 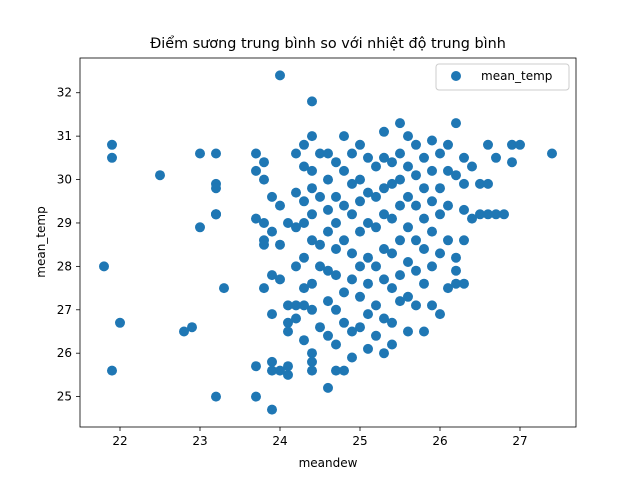 I want to click on x-tick-label: 24, so click(x=279, y=441).